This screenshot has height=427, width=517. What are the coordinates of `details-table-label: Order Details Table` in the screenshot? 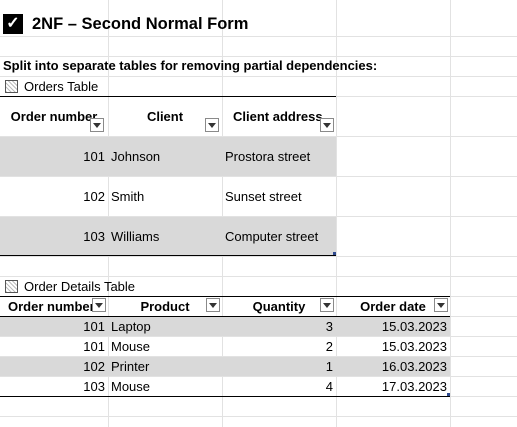 It's located at (70, 286).